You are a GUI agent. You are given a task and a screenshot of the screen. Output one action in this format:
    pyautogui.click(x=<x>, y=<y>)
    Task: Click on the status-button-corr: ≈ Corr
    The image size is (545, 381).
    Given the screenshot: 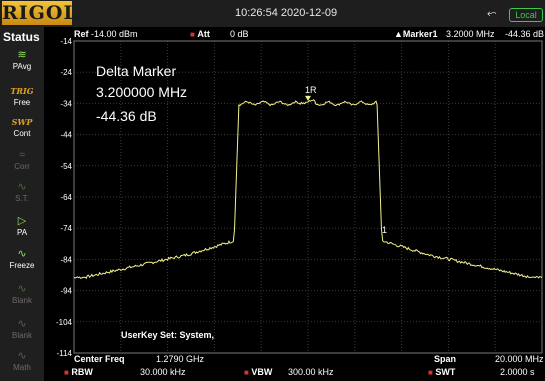 What is the action you would take?
    pyautogui.click(x=22, y=163)
    